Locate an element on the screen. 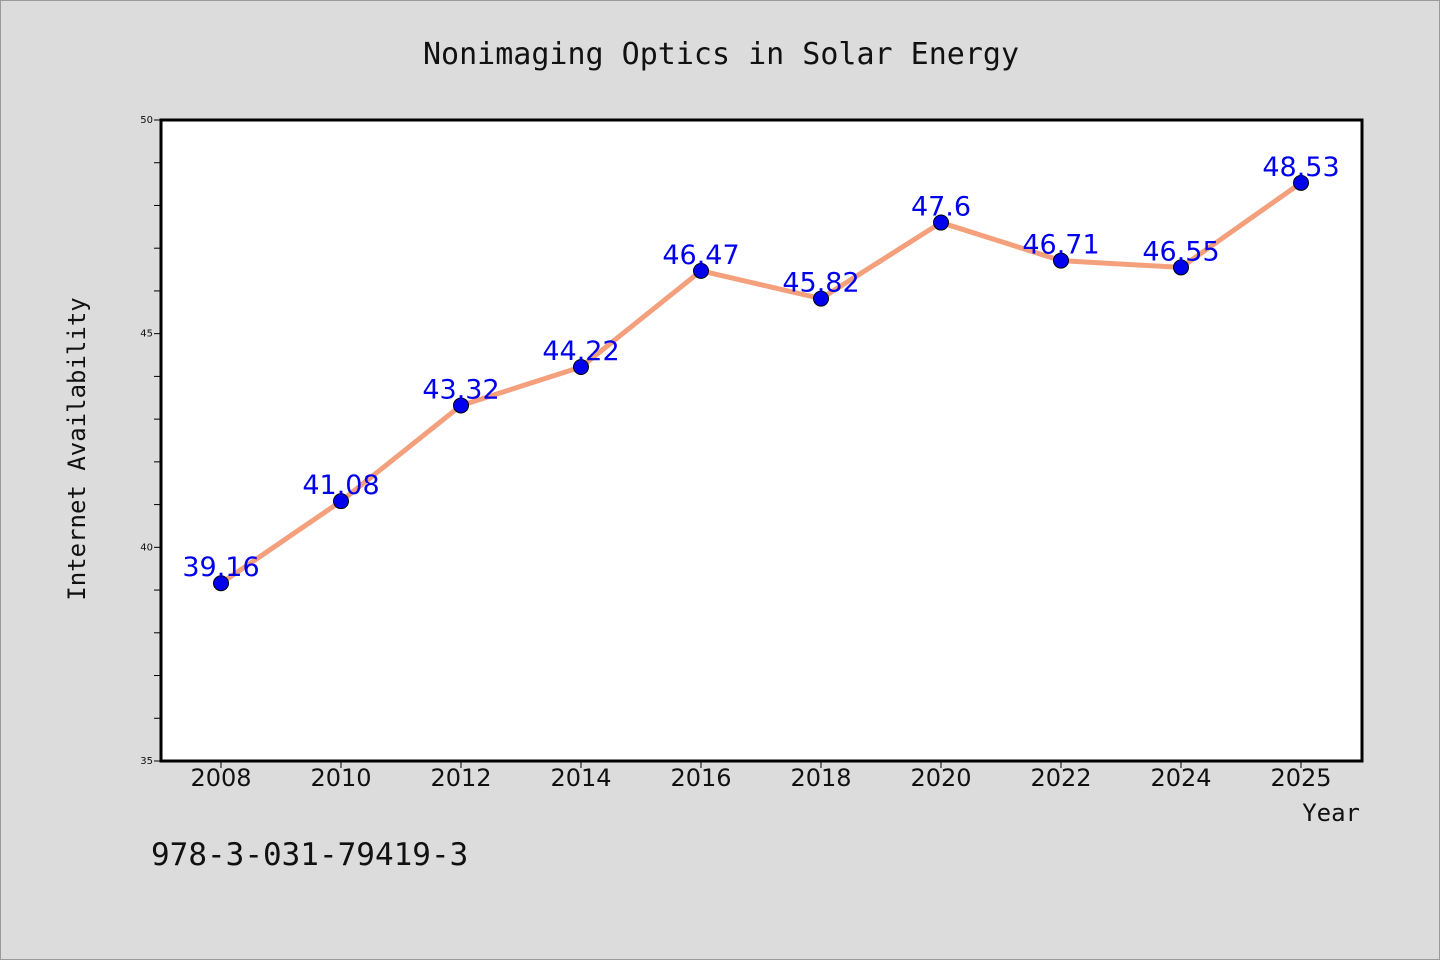 This screenshot has height=960, width=1440. data-point-label: 45.82 is located at coordinates (820, 283).